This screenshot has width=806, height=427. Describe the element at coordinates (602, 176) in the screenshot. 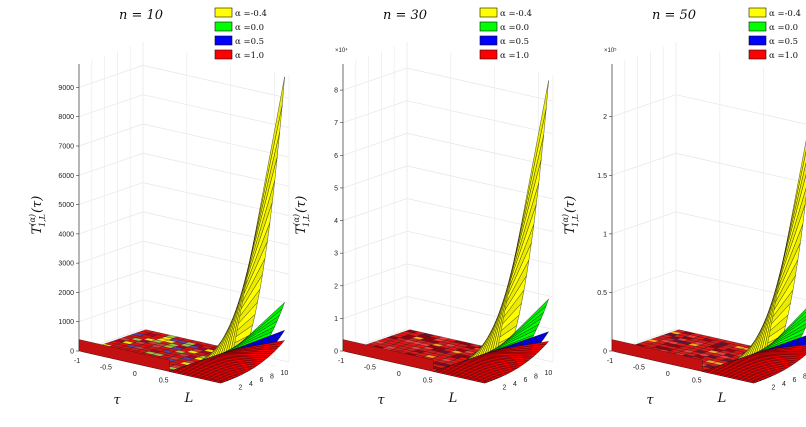

I see `z-tick-label: 1.5` at that location.